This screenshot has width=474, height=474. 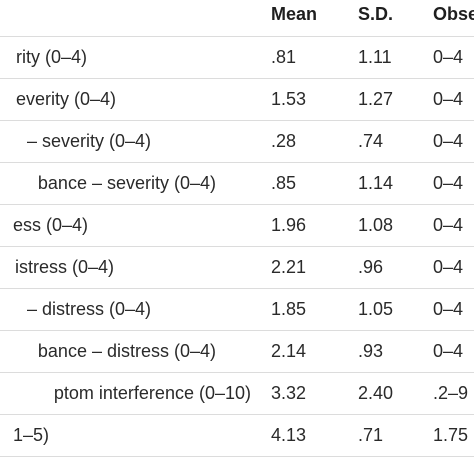 What do you see at coordinates (237, 436) in the screenshot?
I see `table-row: 1–5) 4.13 .71 1.75` at bounding box center [237, 436].